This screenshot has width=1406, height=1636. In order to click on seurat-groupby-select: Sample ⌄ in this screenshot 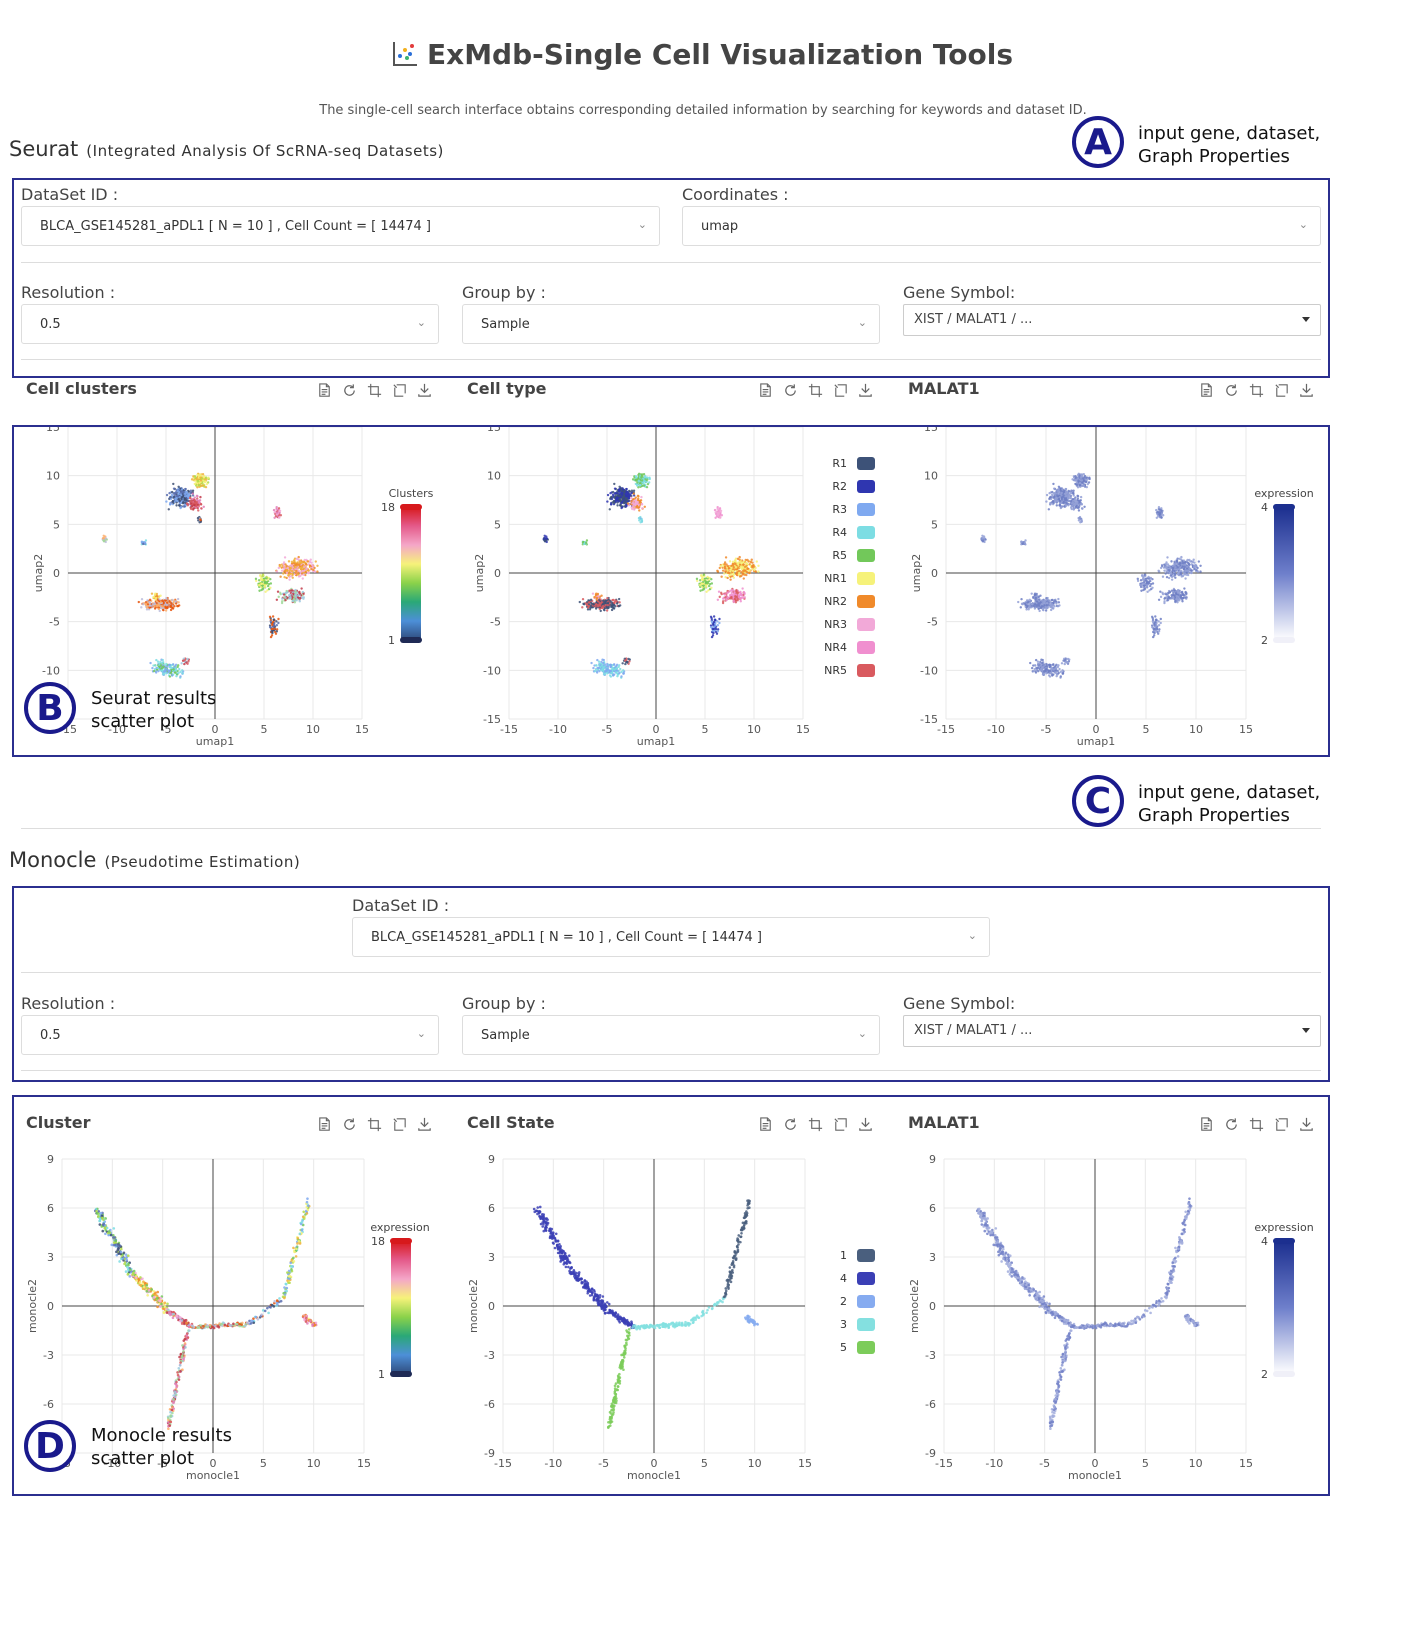, I will do `click(671, 324)`.